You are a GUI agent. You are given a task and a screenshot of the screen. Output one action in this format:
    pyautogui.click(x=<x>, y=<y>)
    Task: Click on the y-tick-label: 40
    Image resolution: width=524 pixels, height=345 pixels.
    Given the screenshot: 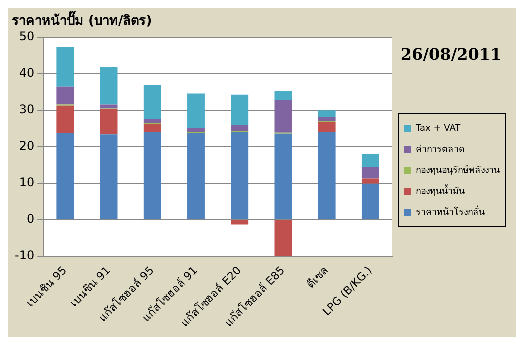 What is the action you would take?
    pyautogui.click(x=27, y=73)
    